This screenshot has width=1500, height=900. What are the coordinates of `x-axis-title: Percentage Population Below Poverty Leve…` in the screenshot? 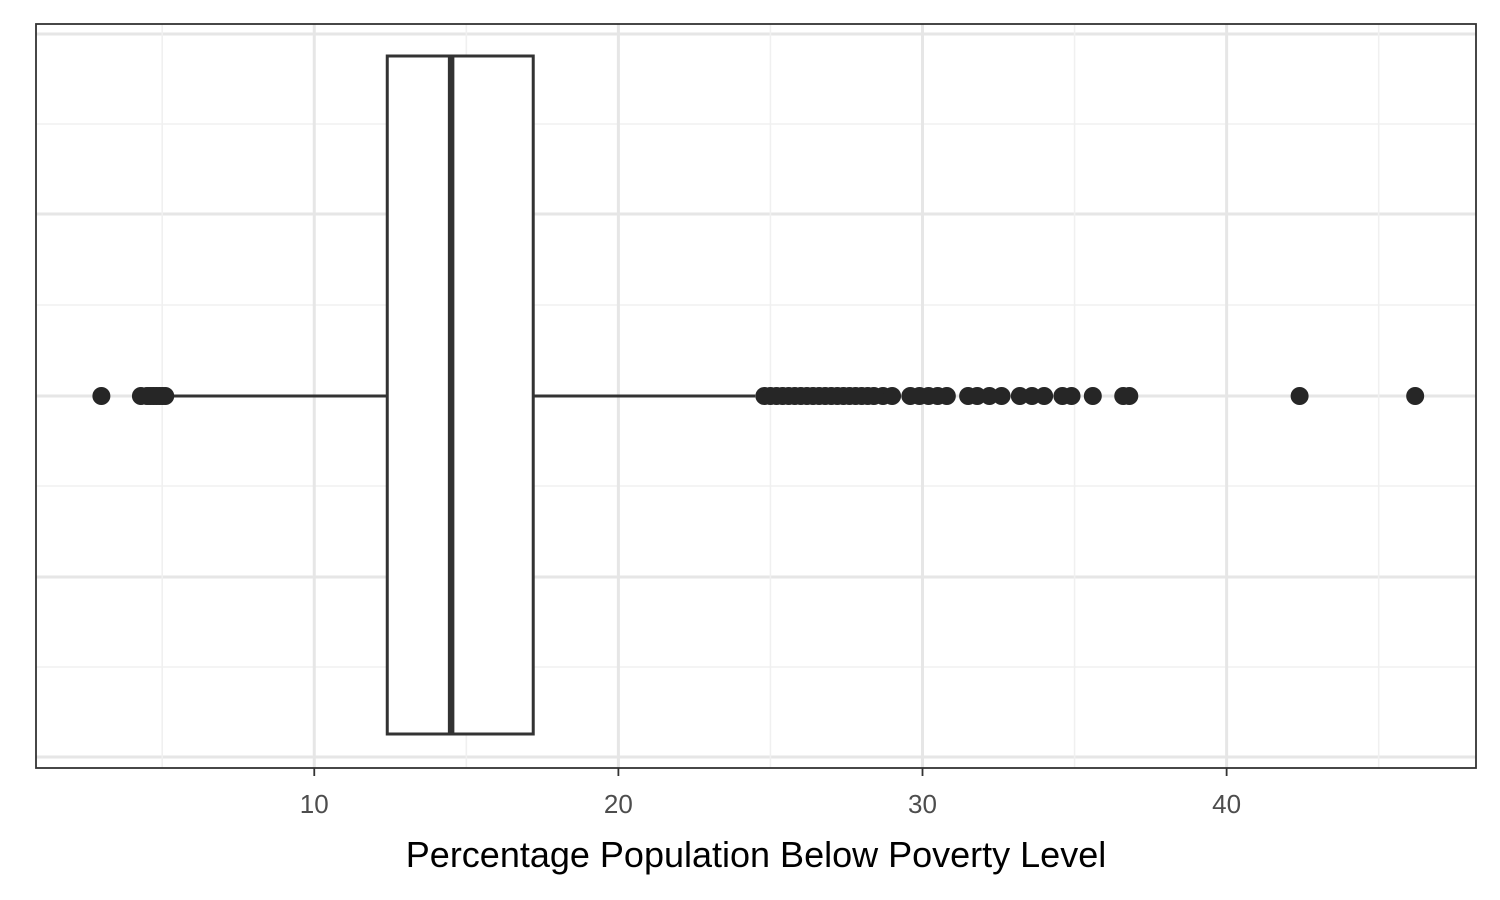 It's located at (756, 854).